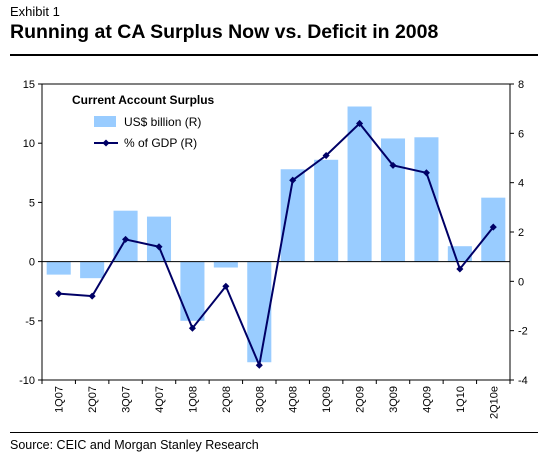  I want to click on left-tick-label: 0, so click(32, 263).